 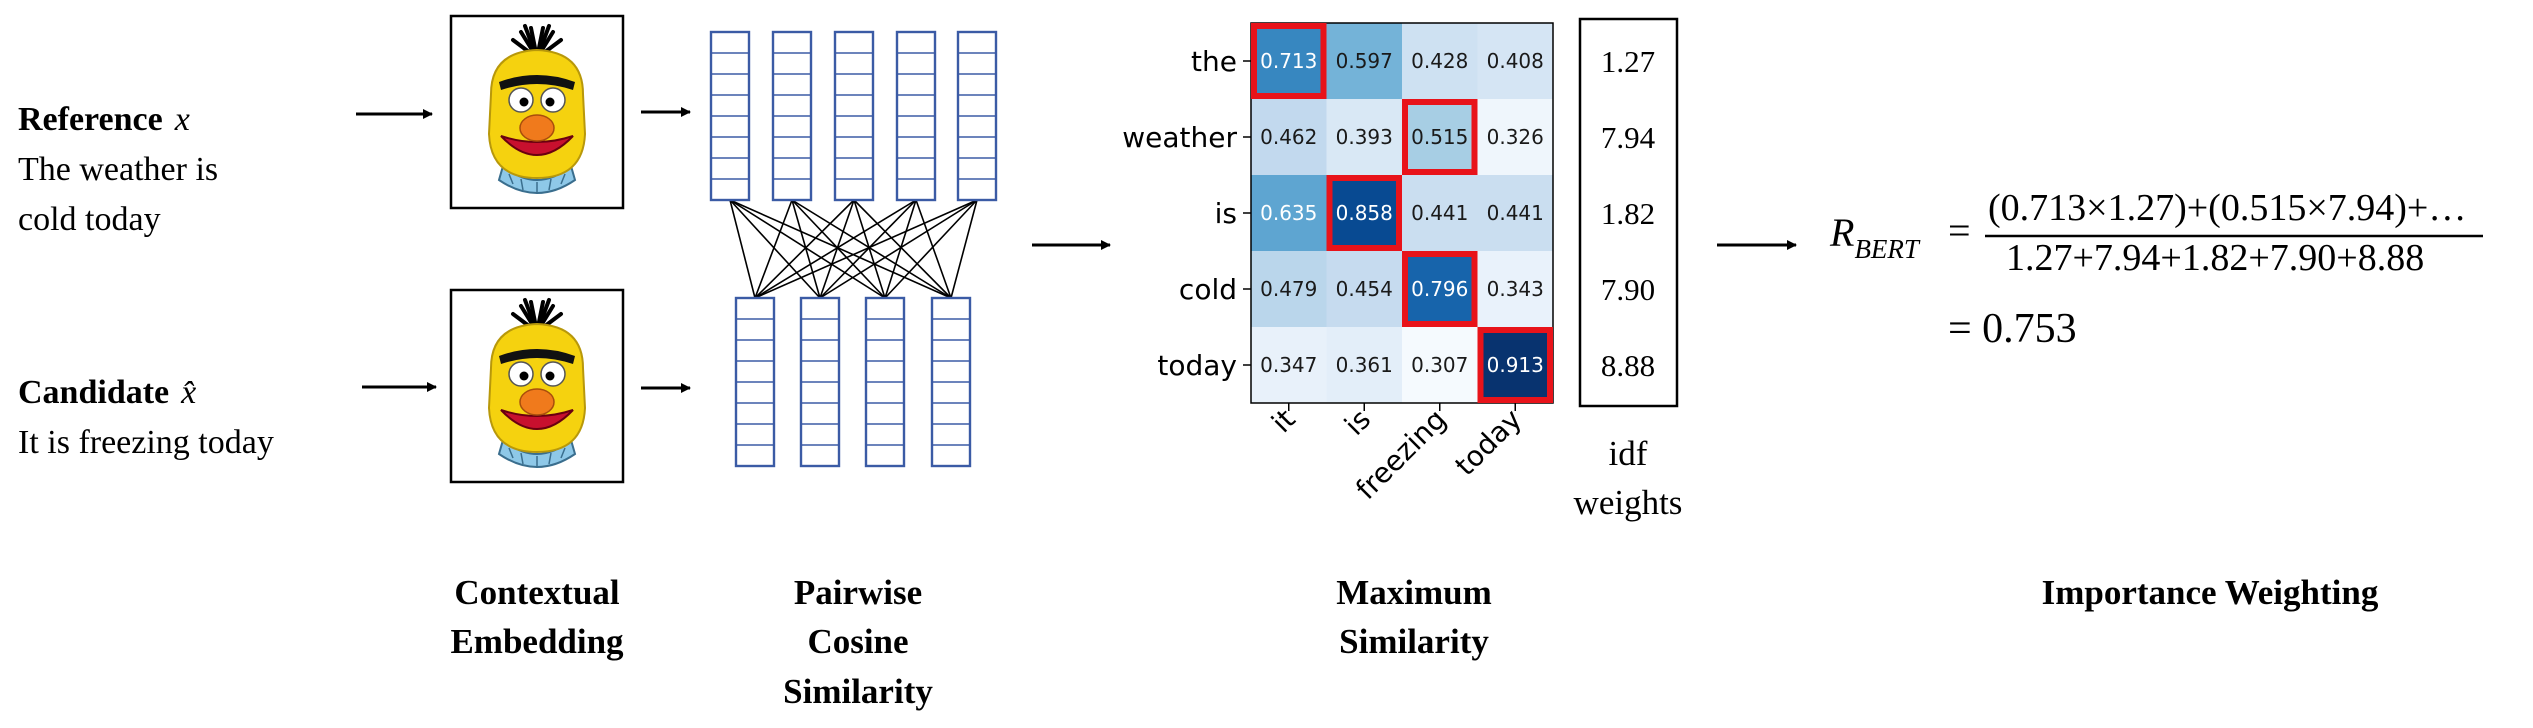 What do you see at coordinates (2215, 258) in the screenshot?
I see `formula-denominator: 1.27+7.94+1.82+7.90+8.88` at bounding box center [2215, 258].